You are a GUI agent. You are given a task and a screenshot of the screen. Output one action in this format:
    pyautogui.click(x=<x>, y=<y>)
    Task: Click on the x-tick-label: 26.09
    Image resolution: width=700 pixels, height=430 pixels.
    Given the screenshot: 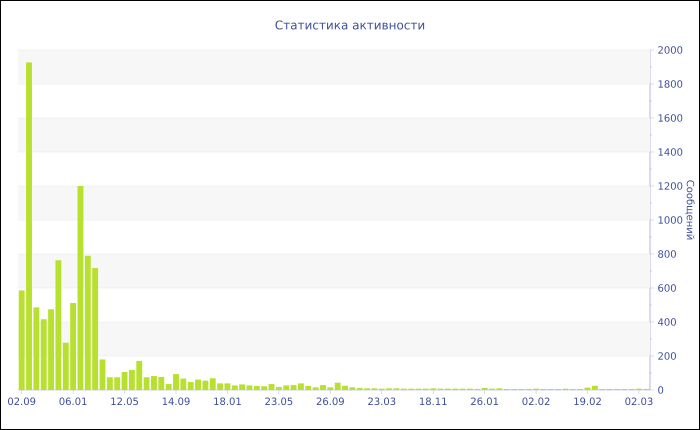 What is the action you would take?
    pyautogui.click(x=330, y=402)
    